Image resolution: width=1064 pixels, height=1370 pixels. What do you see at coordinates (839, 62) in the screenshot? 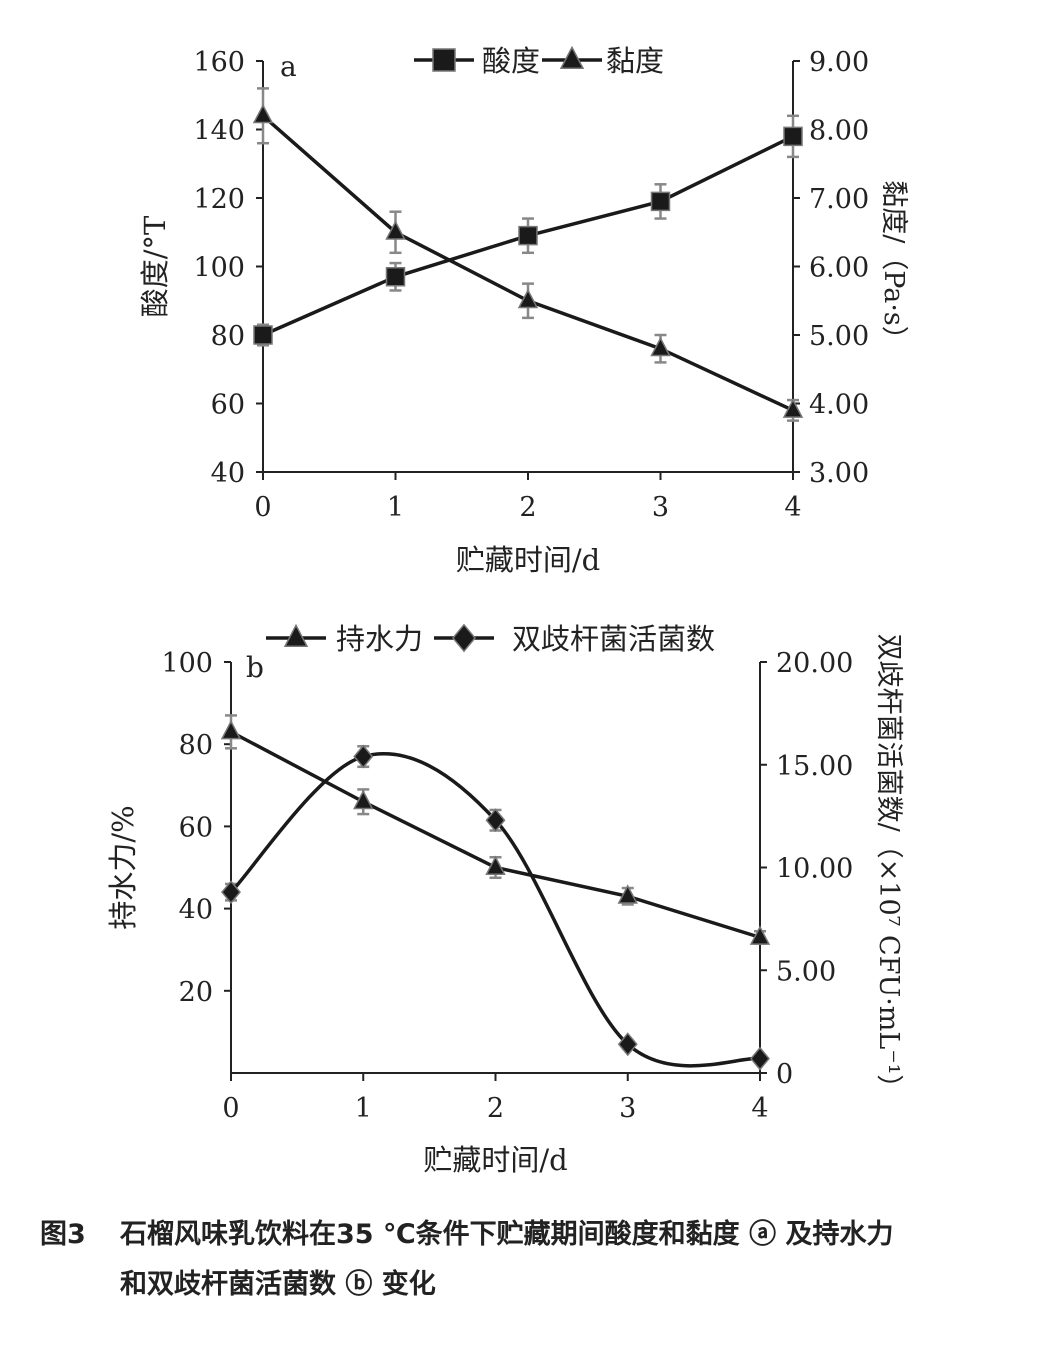
I see `y-tick-label-right: 9.00` at bounding box center [839, 62].